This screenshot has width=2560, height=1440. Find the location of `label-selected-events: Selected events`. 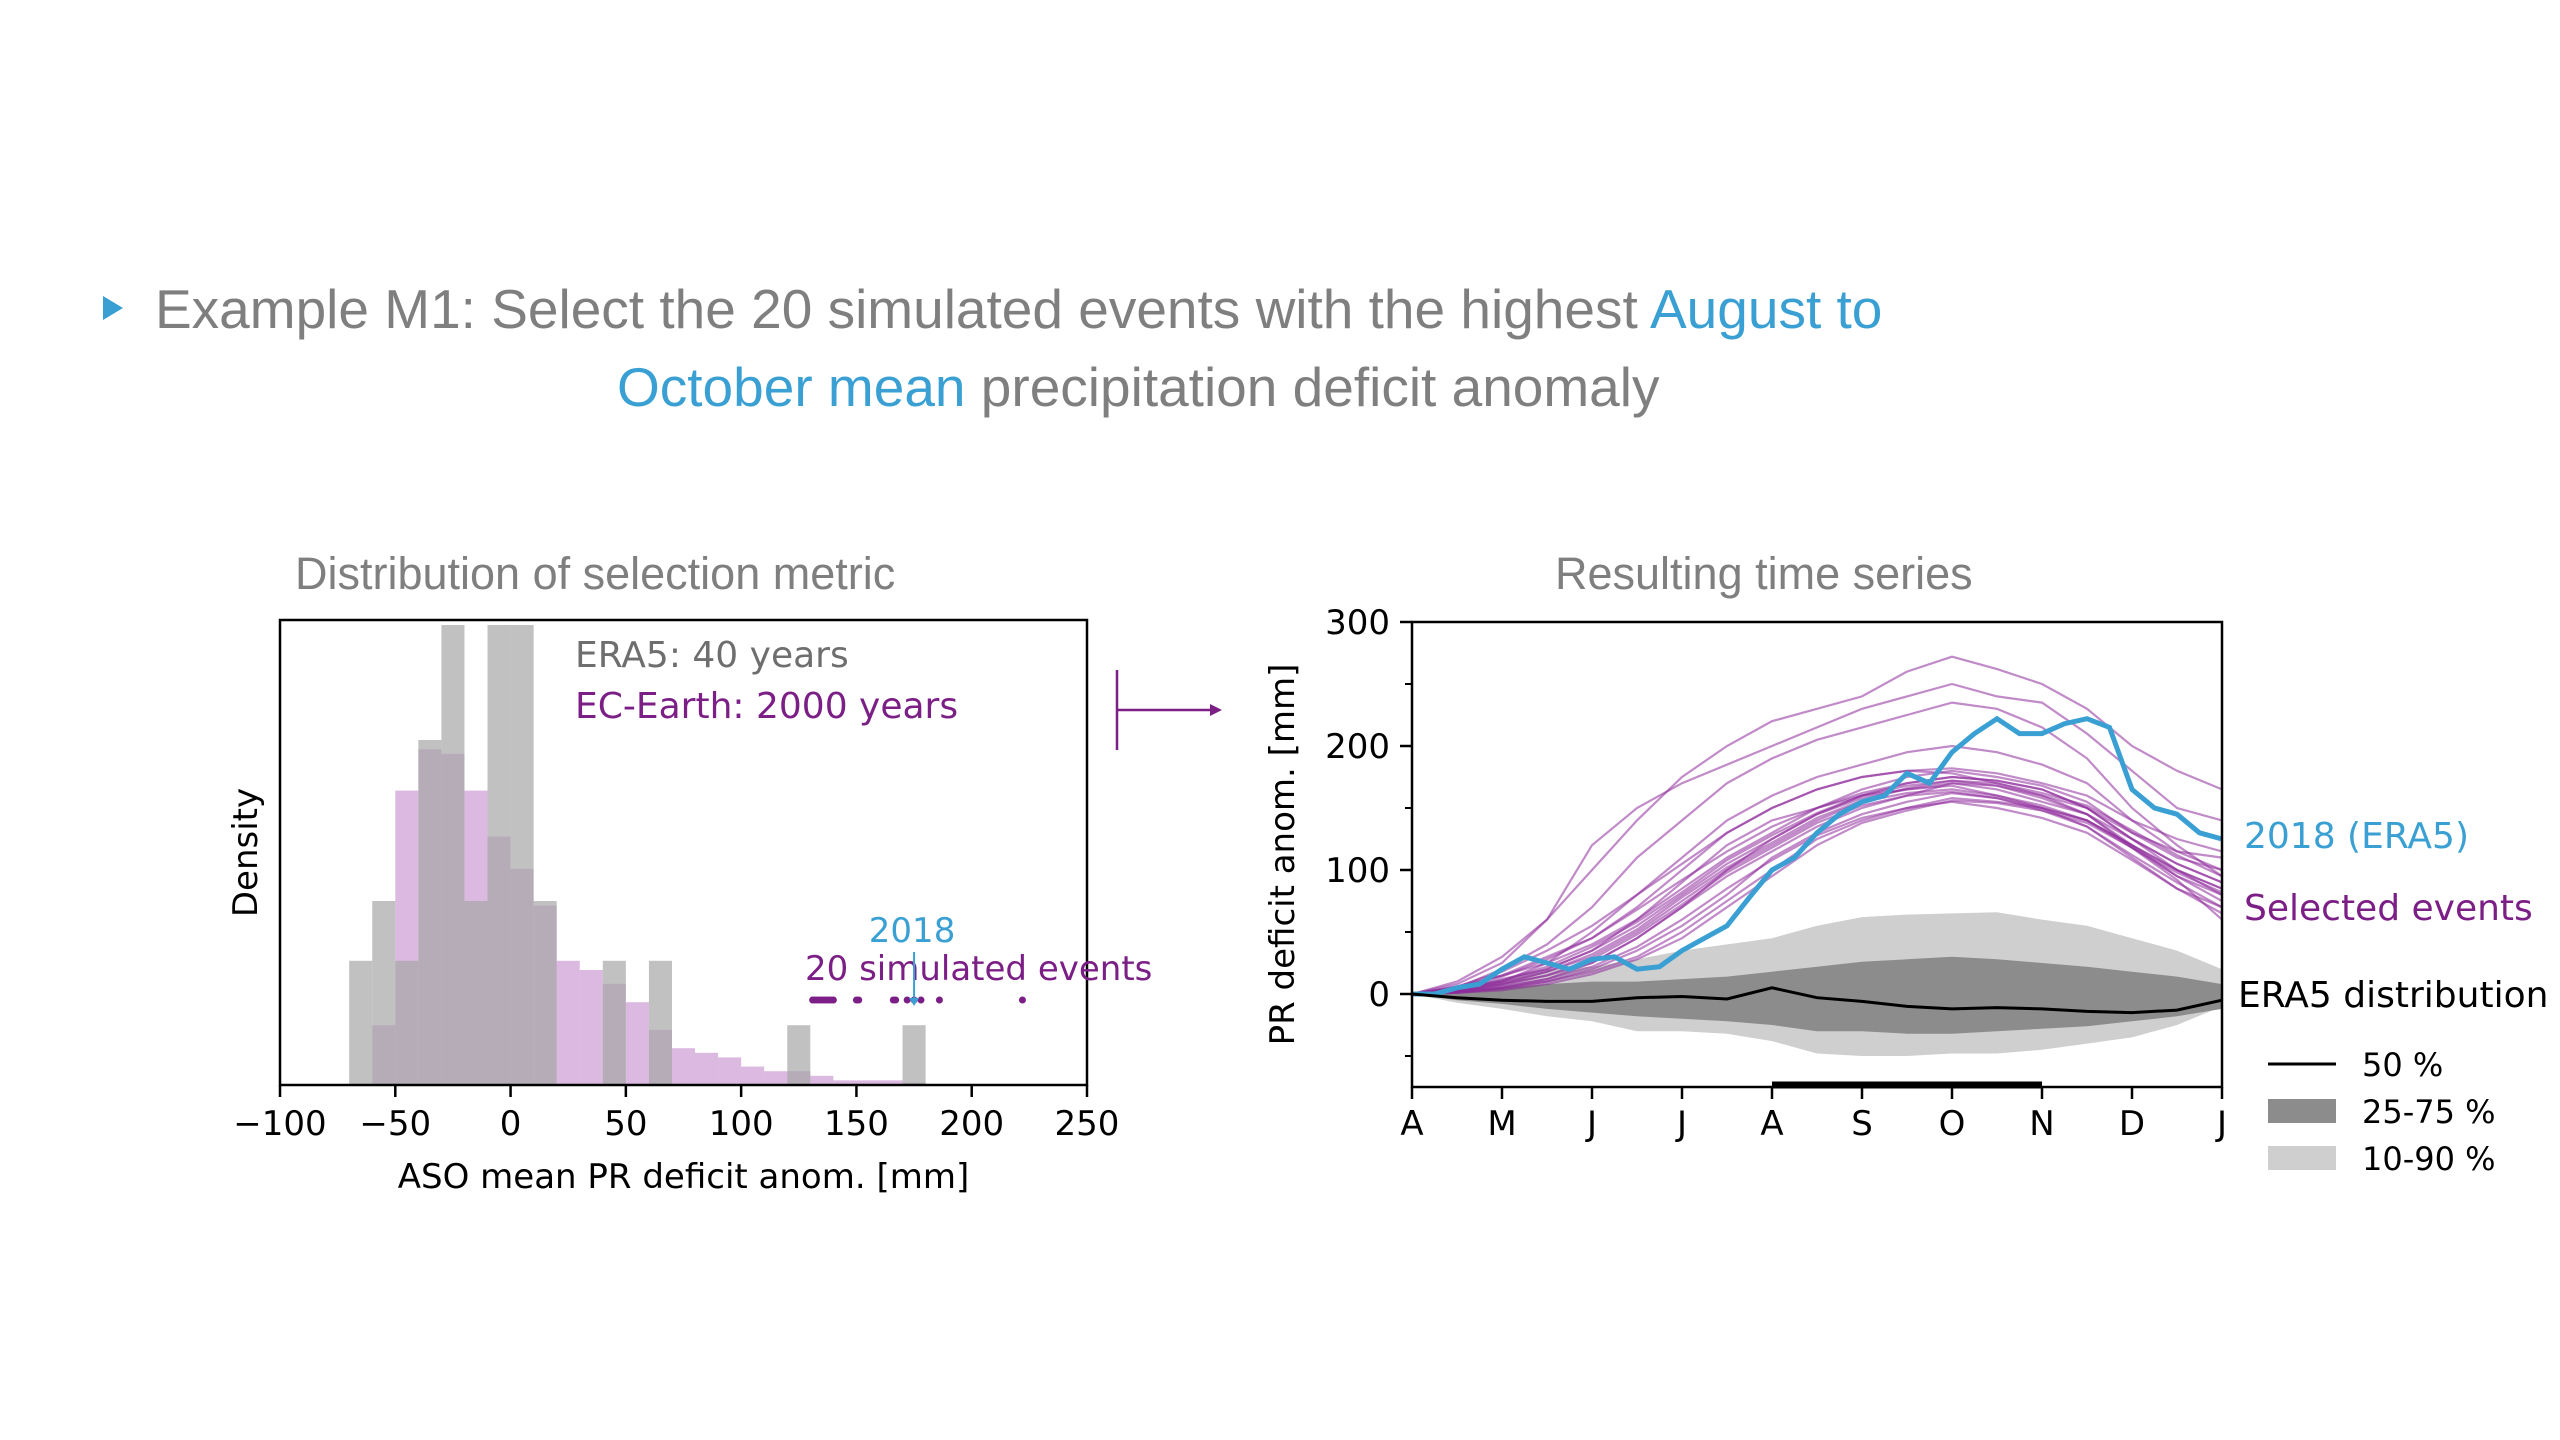

label-selected-events: Selected events is located at coordinates (2388, 908).